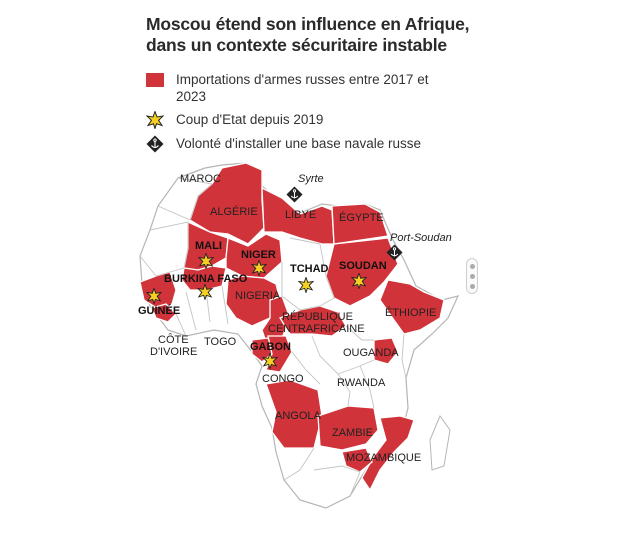 This screenshot has width=640, height=537. I want to click on label-gabon: GABON, so click(270, 347).